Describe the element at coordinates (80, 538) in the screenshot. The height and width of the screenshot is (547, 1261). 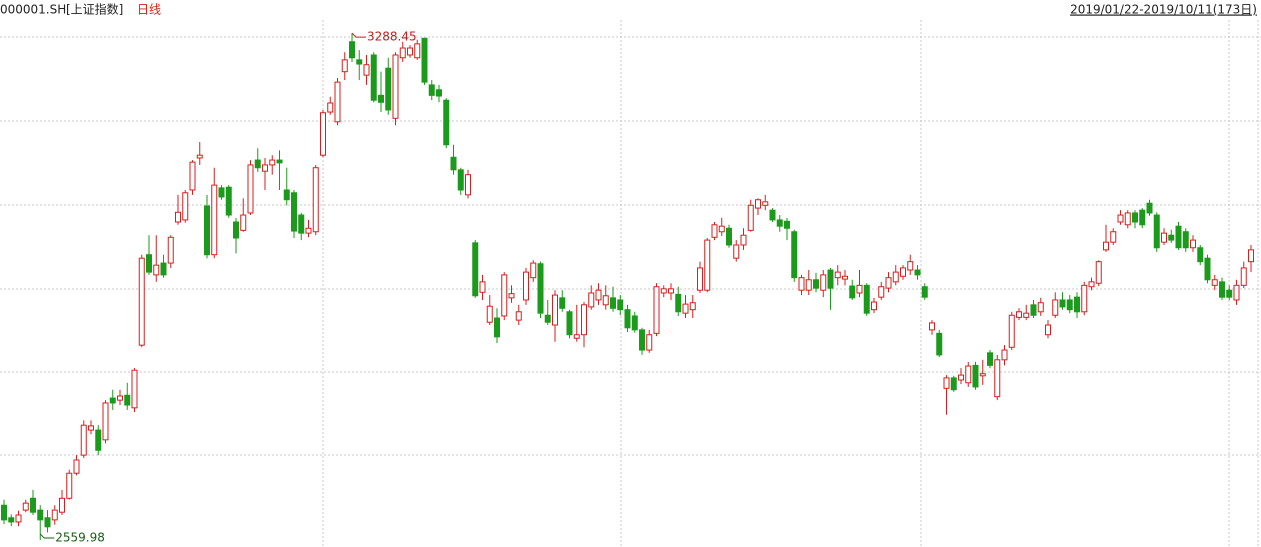
I see `min-label: 2559.98` at that location.